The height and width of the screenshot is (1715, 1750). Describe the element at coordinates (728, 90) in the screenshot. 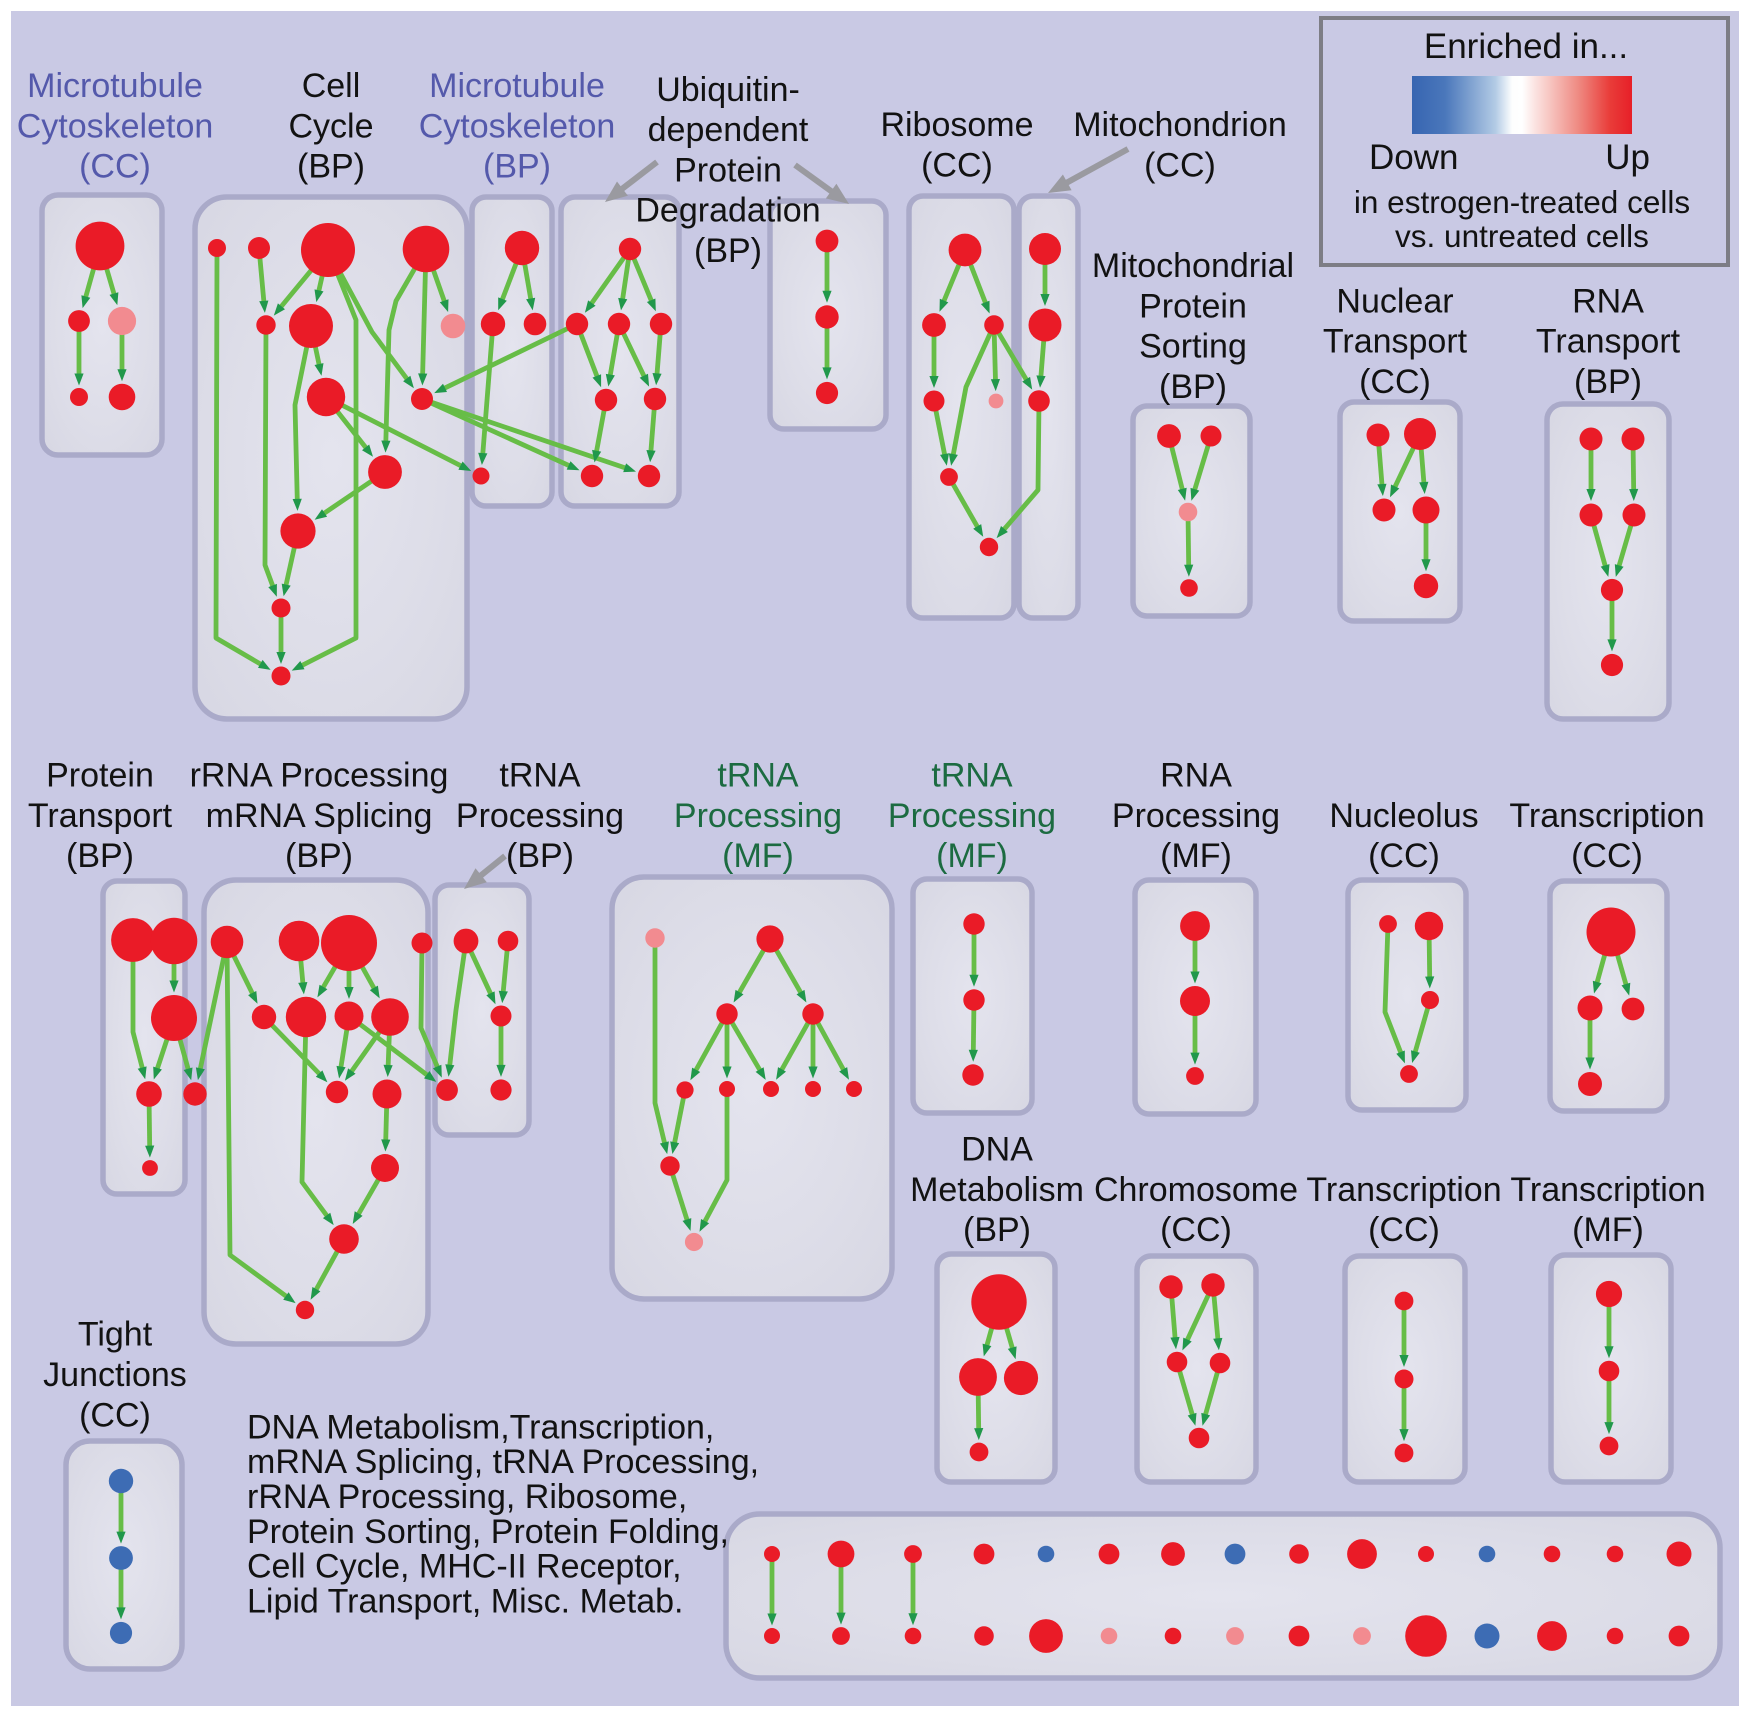

I see `svg-text: Ubiquitin-` at that location.